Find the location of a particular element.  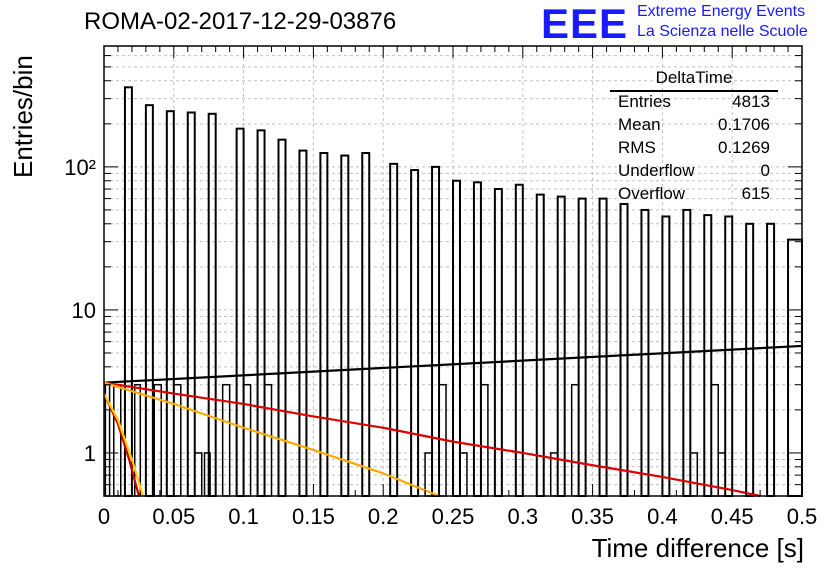

x-tick-label: 0.1 is located at coordinates (243, 516).